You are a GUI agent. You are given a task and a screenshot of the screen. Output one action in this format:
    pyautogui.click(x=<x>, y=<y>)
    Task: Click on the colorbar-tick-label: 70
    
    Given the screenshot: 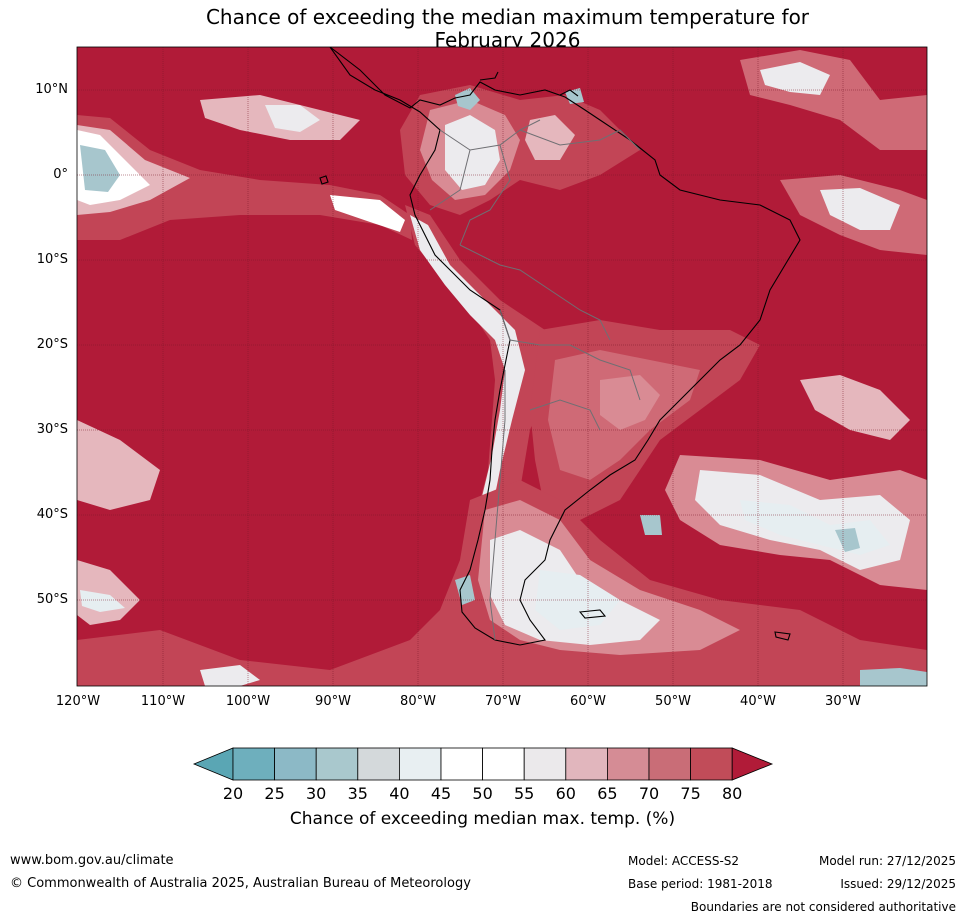 What is the action you would take?
    pyautogui.click(x=649, y=793)
    